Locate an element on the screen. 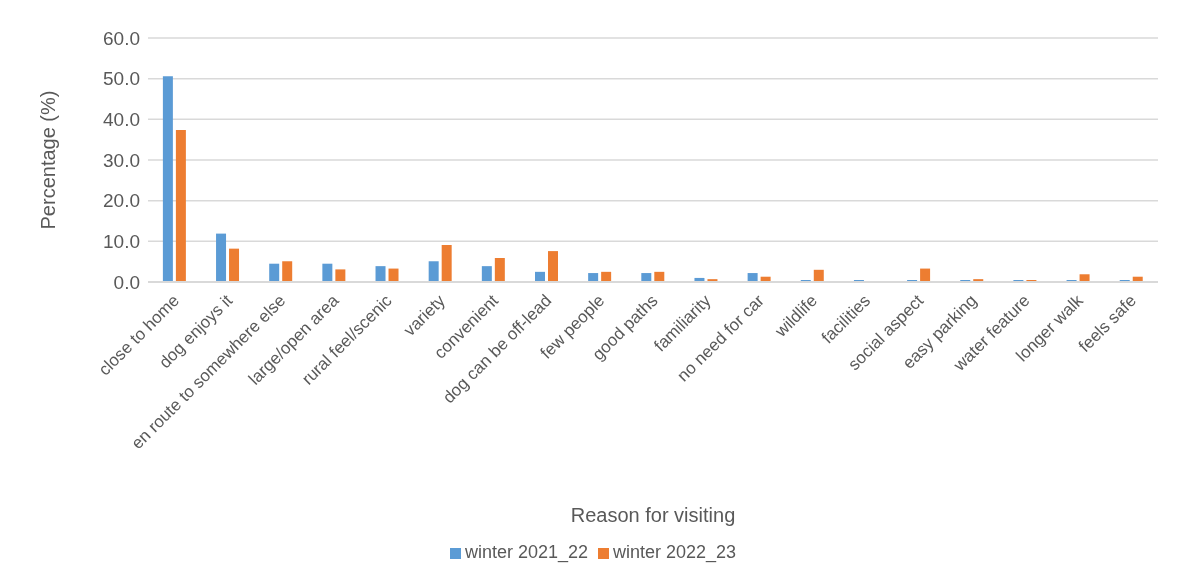 Image resolution: width=1178 pixels, height=581 pixels. y-tick-label: 10.0 is located at coordinates (121, 242).